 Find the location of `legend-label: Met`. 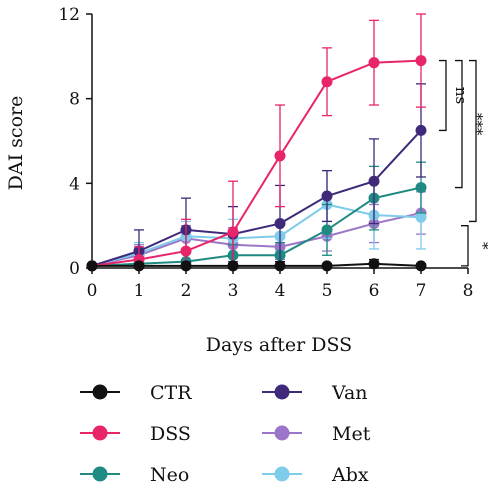

legend-label: Met is located at coordinates (351, 434).